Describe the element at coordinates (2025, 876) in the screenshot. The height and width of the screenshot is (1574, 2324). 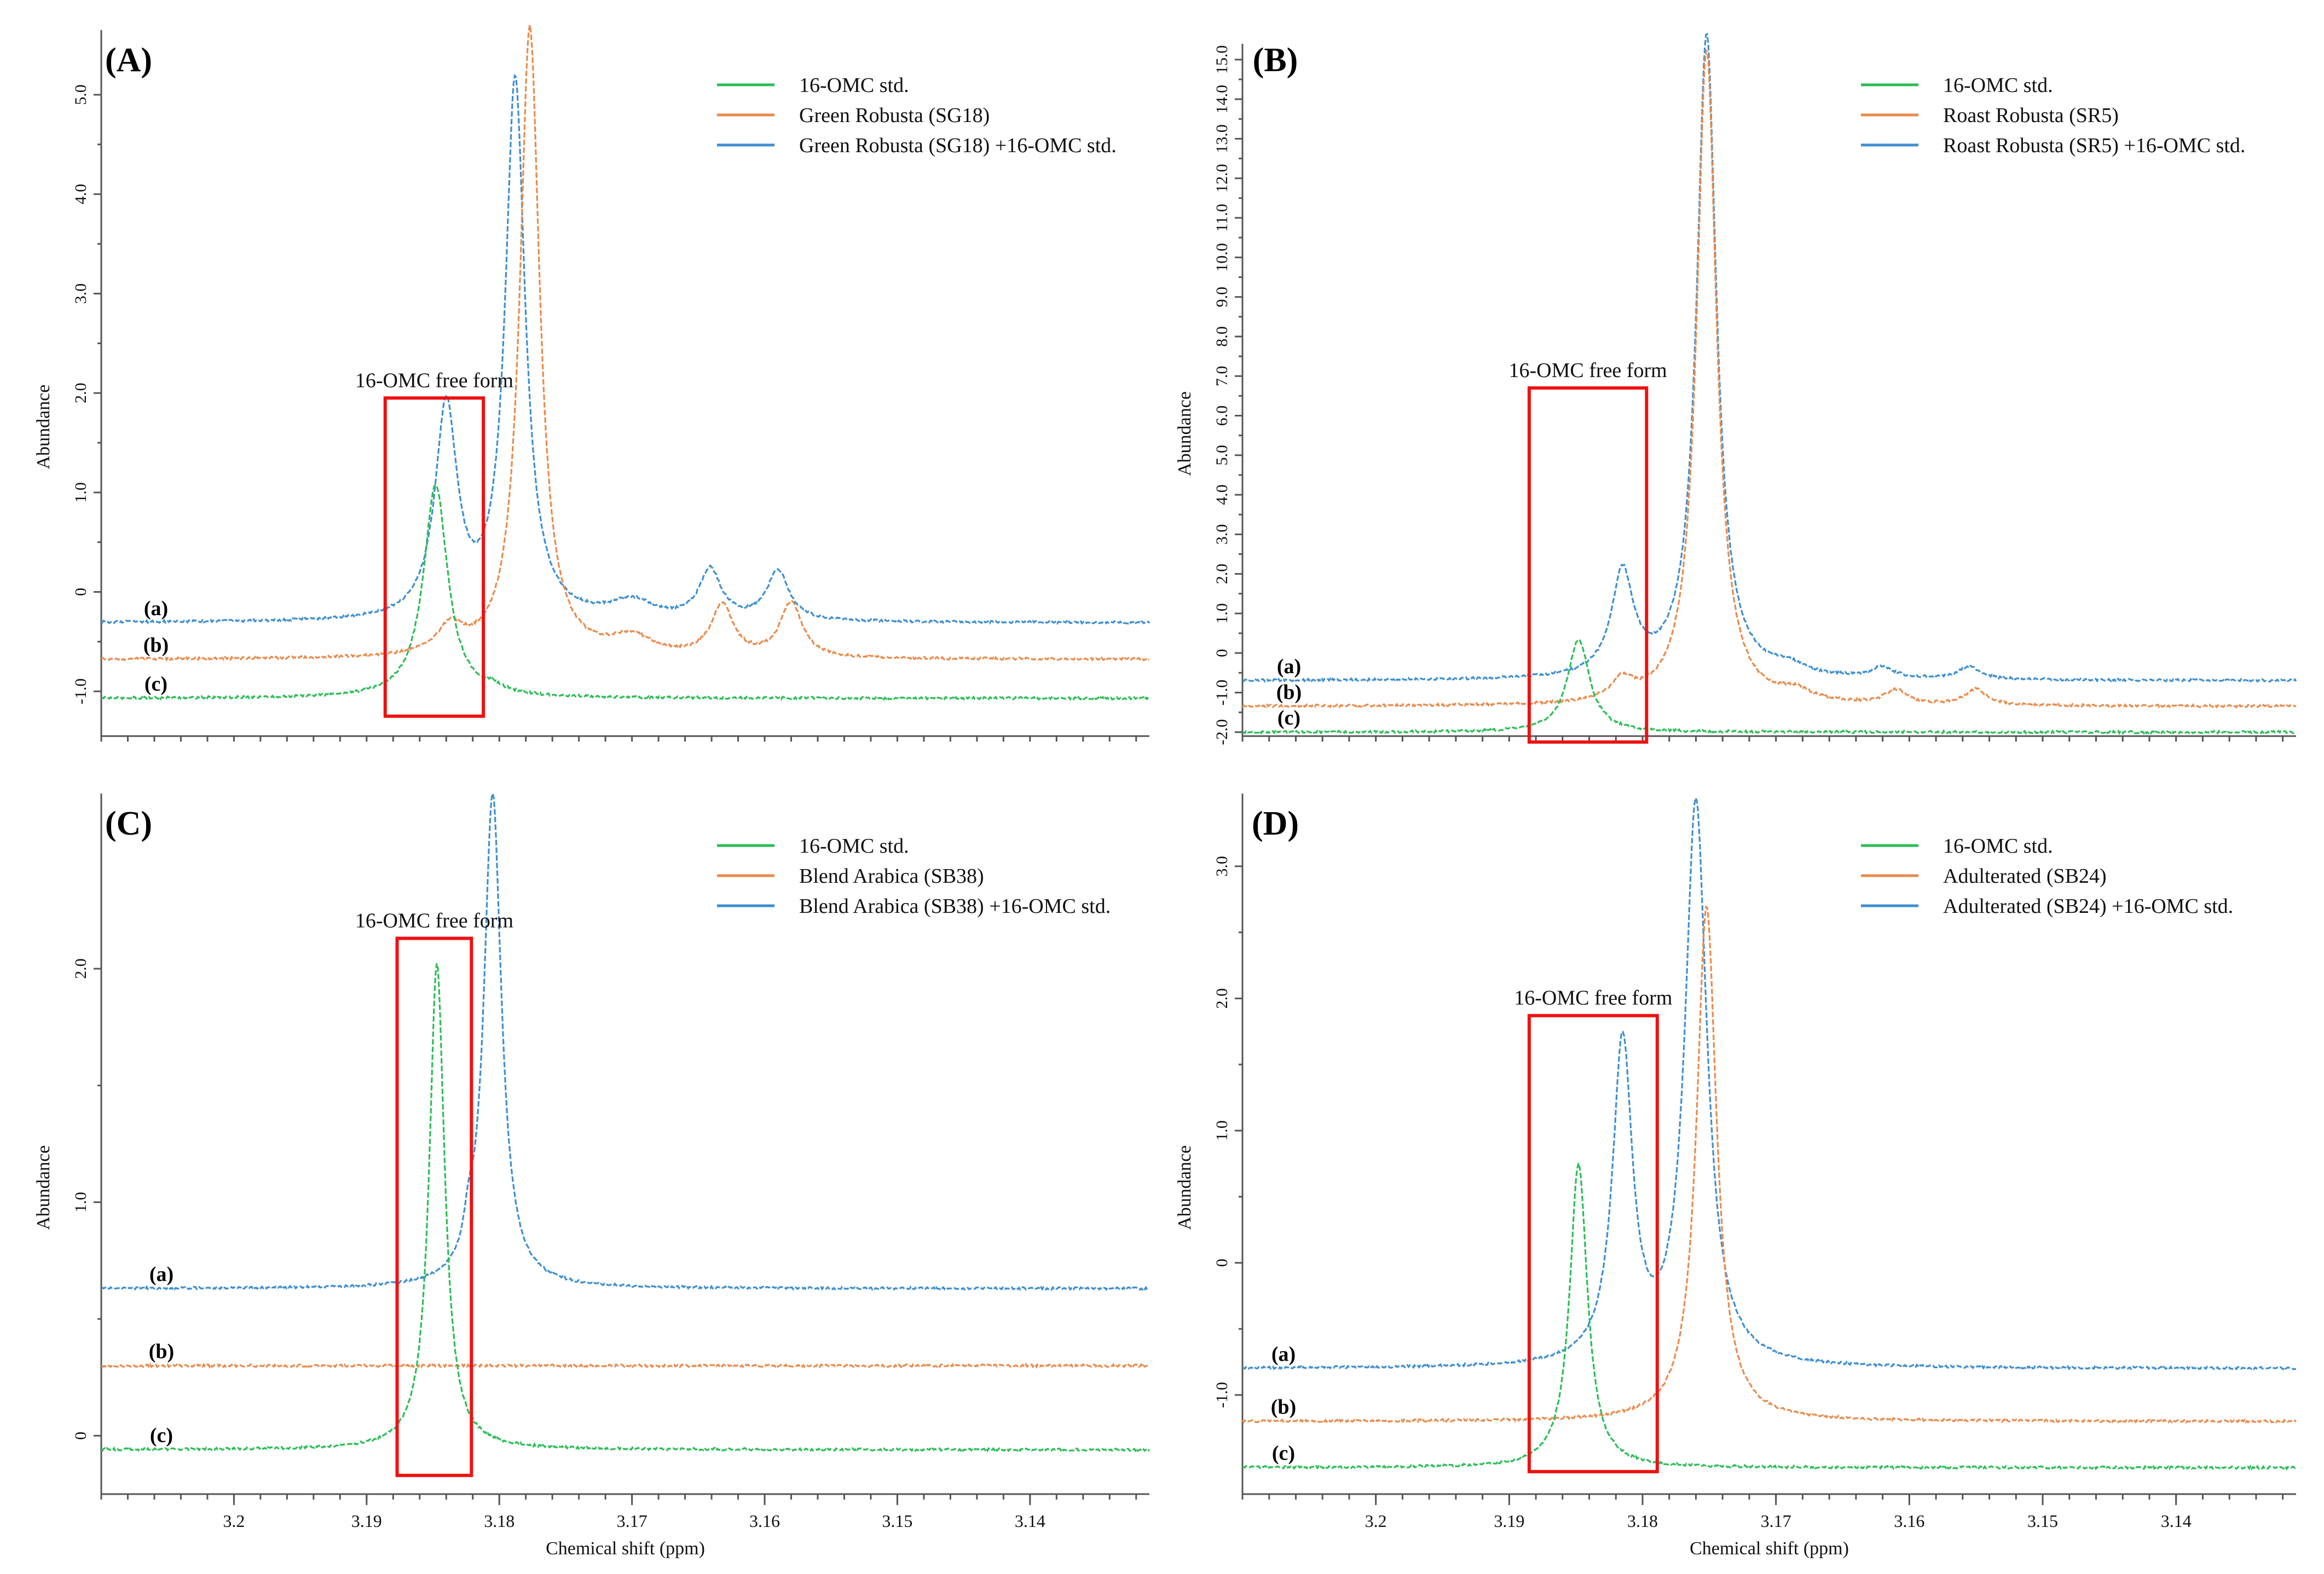
I see `legend-entry: Adulterated (SB24)` at that location.